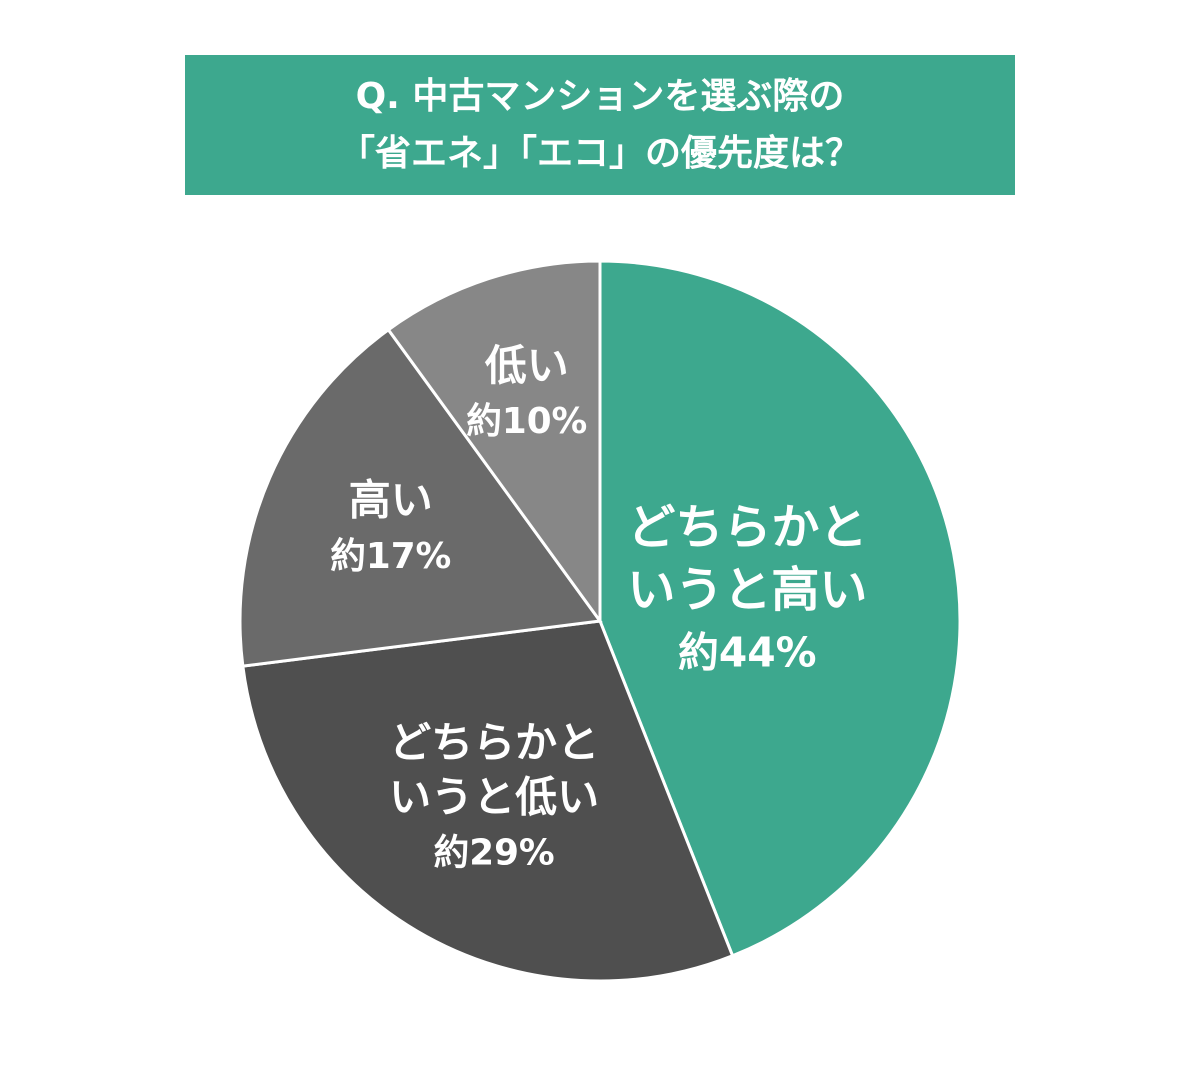  Describe the element at coordinates (391, 500) in the screenshot. I see `slice-label: 高い` at that location.